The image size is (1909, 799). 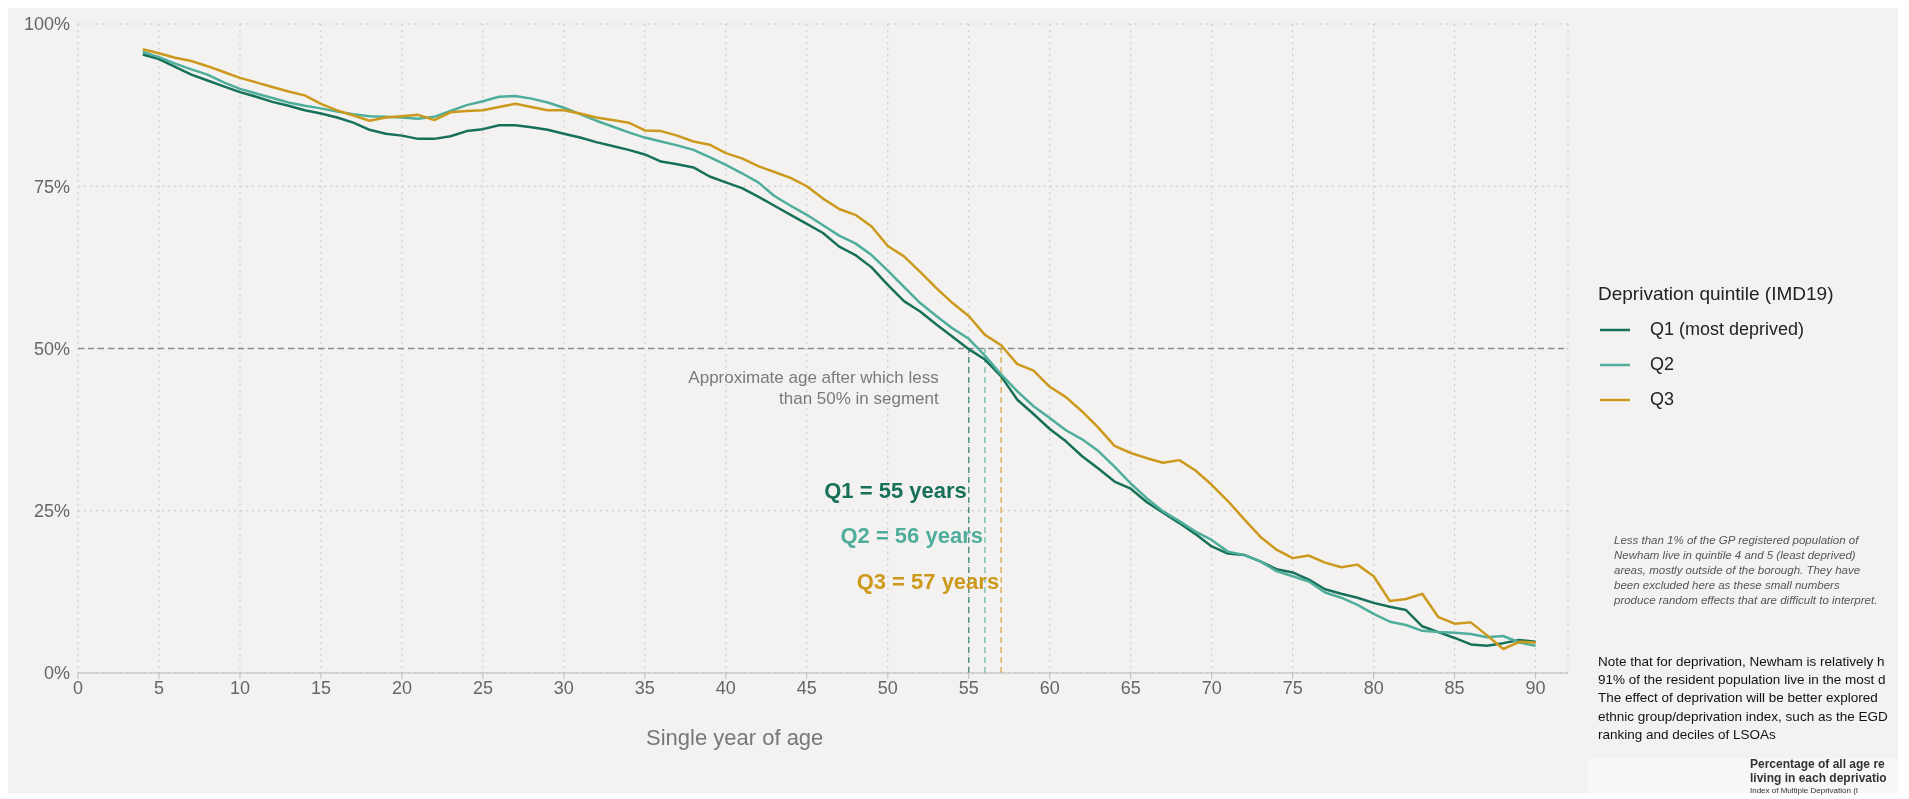 What do you see at coordinates (1746, 570) in the screenshot?
I see `text: Less than 1% of the GP registered population of Newham live in quintile 4 and 5 (least deprived) areas, mostly outside of the borough. They have been excluded here as these small numbers produce random effects that are difficult to interpret.` at bounding box center [1746, 570].